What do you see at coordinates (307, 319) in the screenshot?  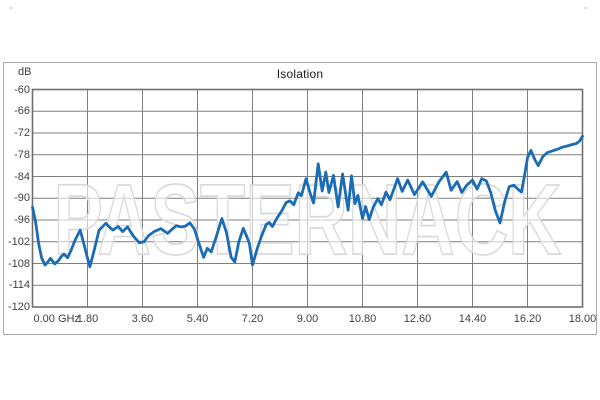 I see `x-tick-label: 9.00` at bounding box center [307, 319].